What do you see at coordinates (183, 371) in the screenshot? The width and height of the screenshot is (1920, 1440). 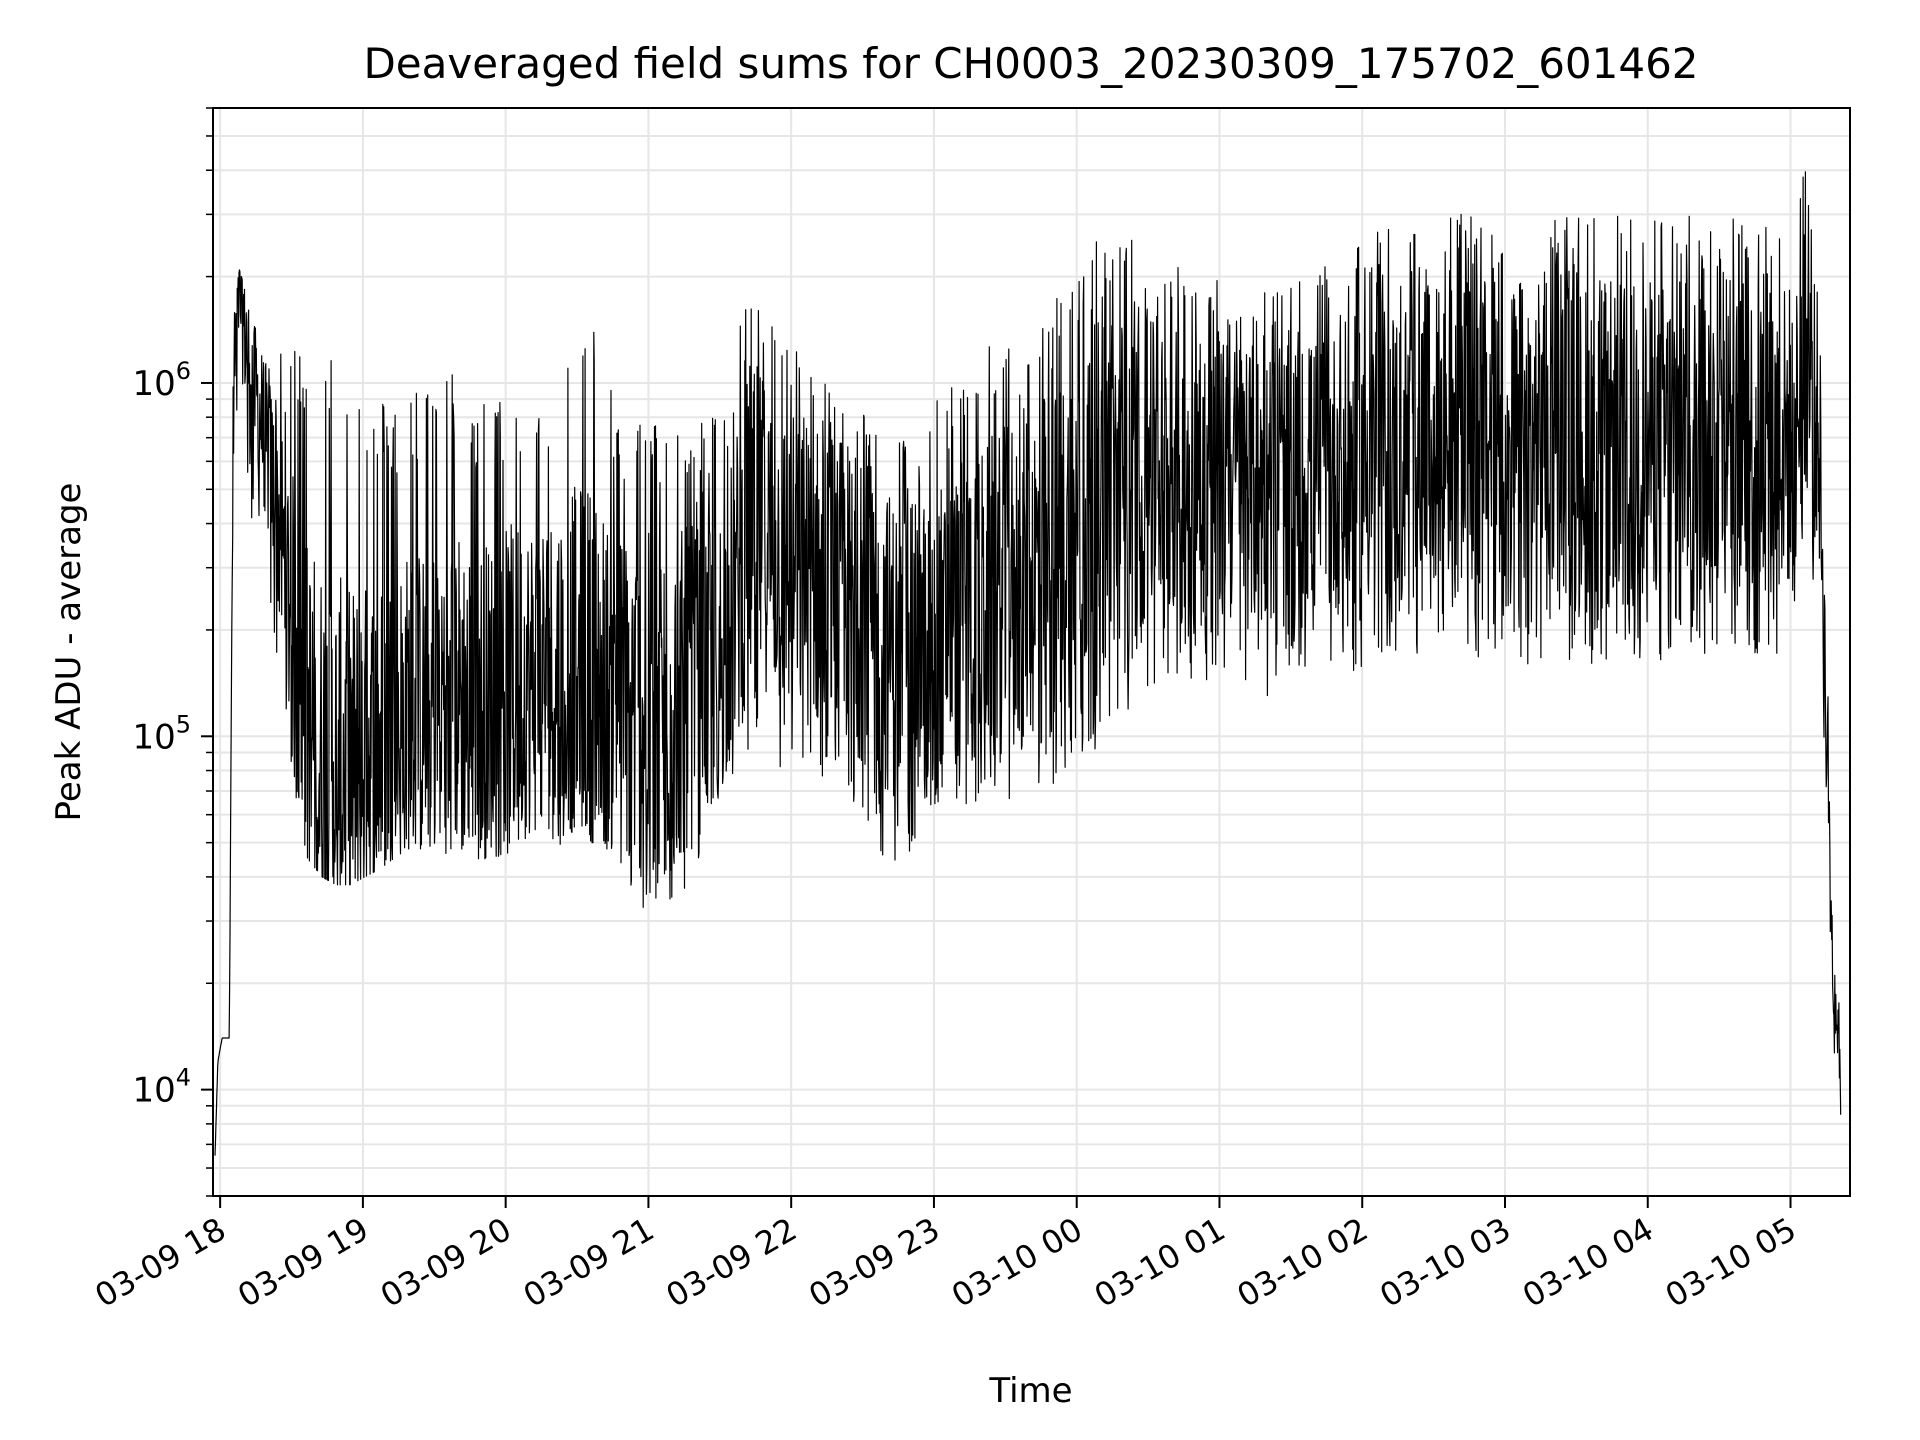 I see `y-tick-exponent: 6` at bounding box center [183, 371].